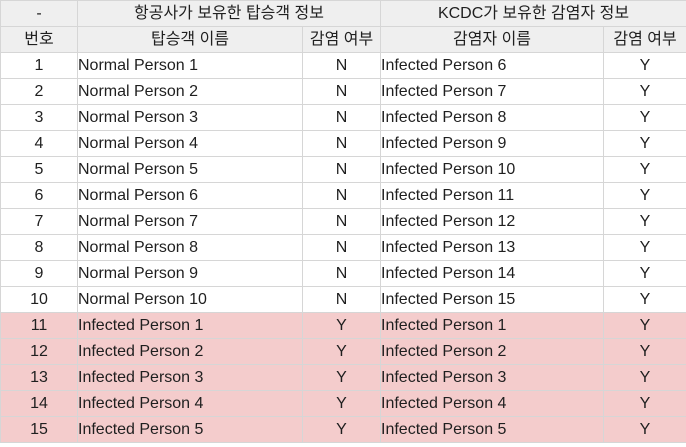 Image resolution: width=686 pixels, height=447 pixels. I want to click on infected-name-cell: Infected Person 9, so click(492, 143).